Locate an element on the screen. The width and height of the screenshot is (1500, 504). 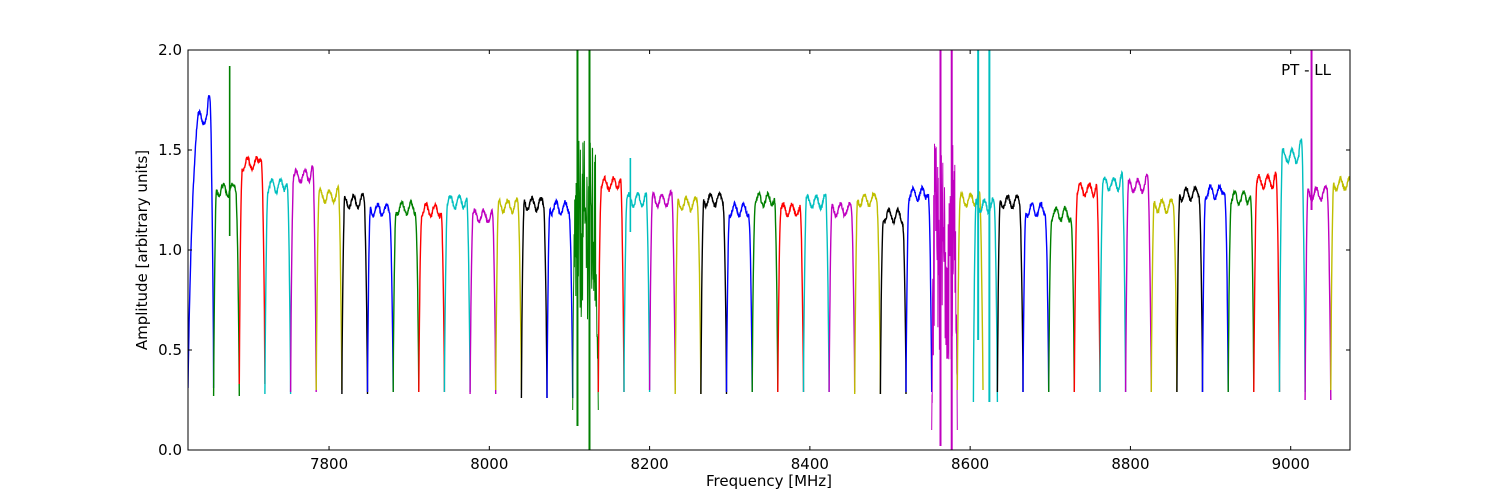
y-axis-title: Amplitude [arbitrary units] is located at coordinates (142, 250).